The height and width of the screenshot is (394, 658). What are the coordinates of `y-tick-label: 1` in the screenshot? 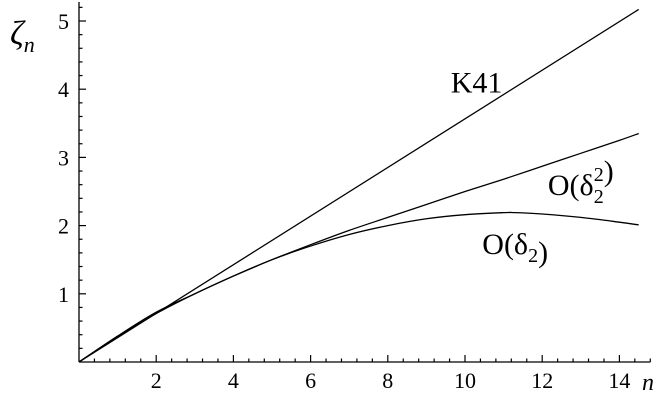 It's located at (63, 294).